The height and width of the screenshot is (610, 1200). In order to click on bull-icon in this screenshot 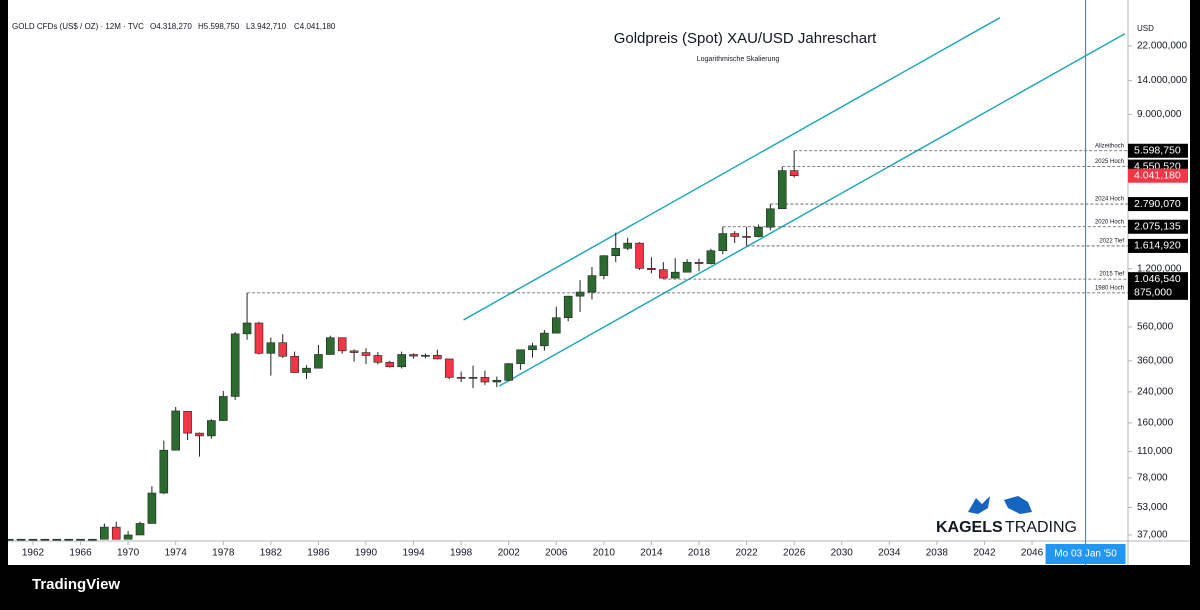, I will do `click(979, 505)`.